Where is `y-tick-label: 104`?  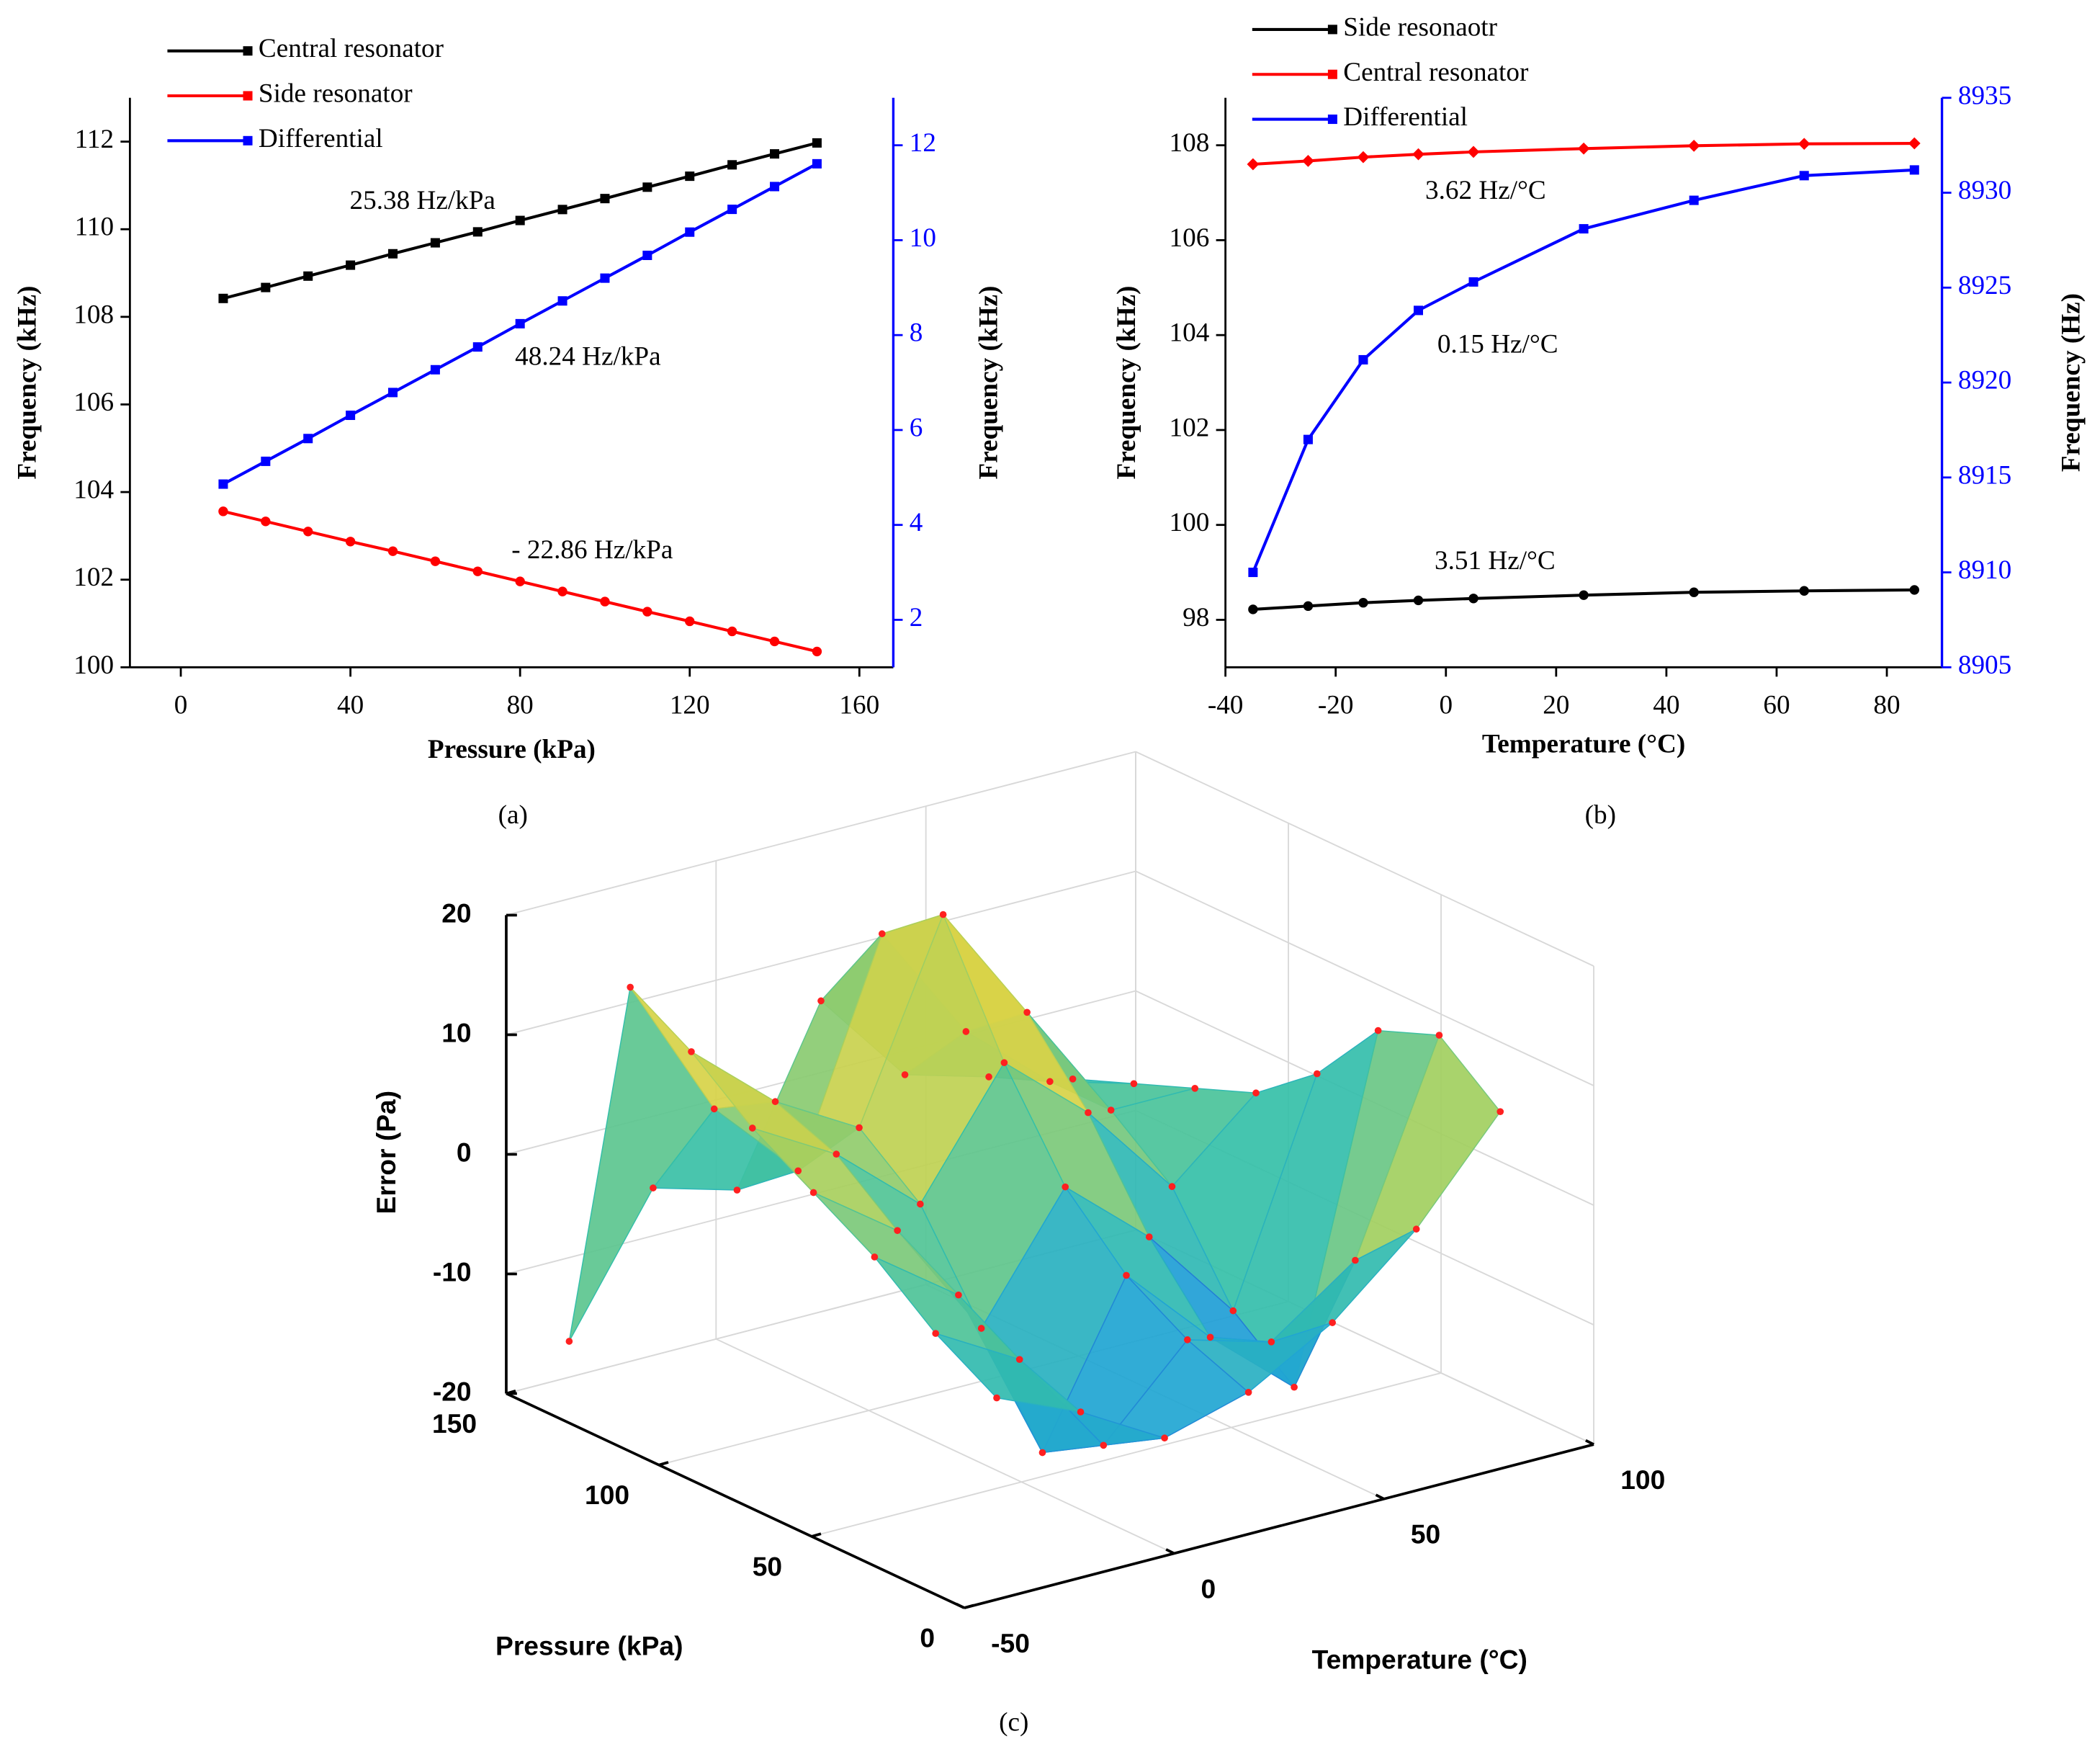
y-tick-label: 104 is located at coordinates (94, 490).